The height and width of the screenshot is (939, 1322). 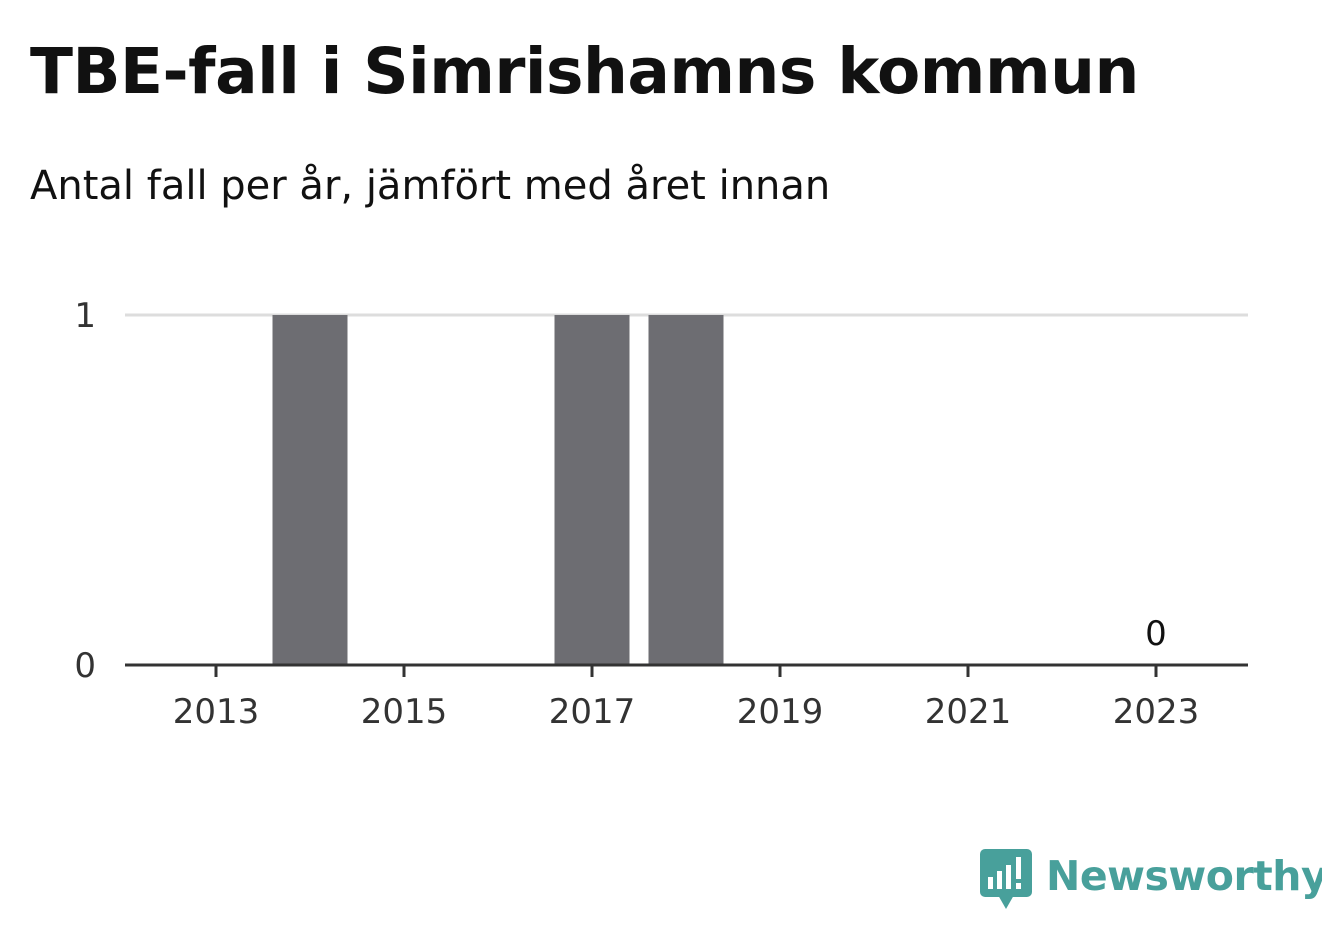 I want to click on y-tick-label: 0, so click(x=85, y=666).